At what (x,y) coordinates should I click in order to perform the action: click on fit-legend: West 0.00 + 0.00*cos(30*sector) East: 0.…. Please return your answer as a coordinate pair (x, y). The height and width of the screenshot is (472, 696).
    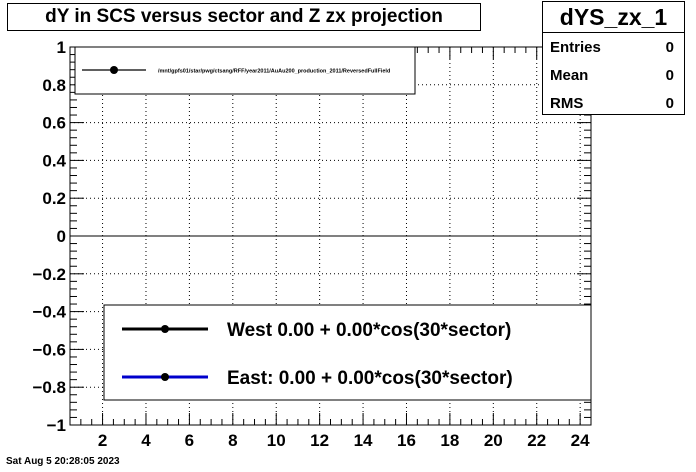
    Looking at the image, I should click on (347, 352).